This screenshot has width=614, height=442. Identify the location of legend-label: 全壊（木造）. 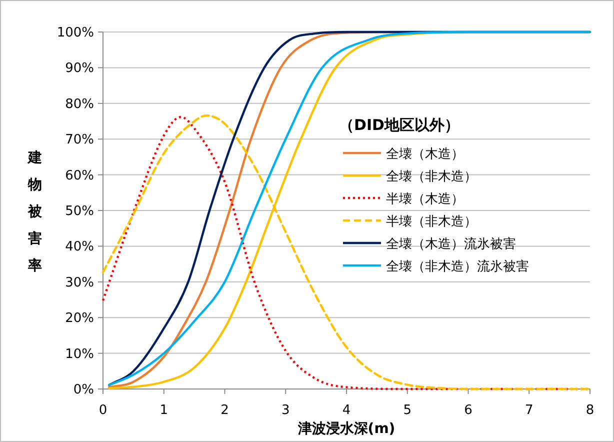
(425, 154).